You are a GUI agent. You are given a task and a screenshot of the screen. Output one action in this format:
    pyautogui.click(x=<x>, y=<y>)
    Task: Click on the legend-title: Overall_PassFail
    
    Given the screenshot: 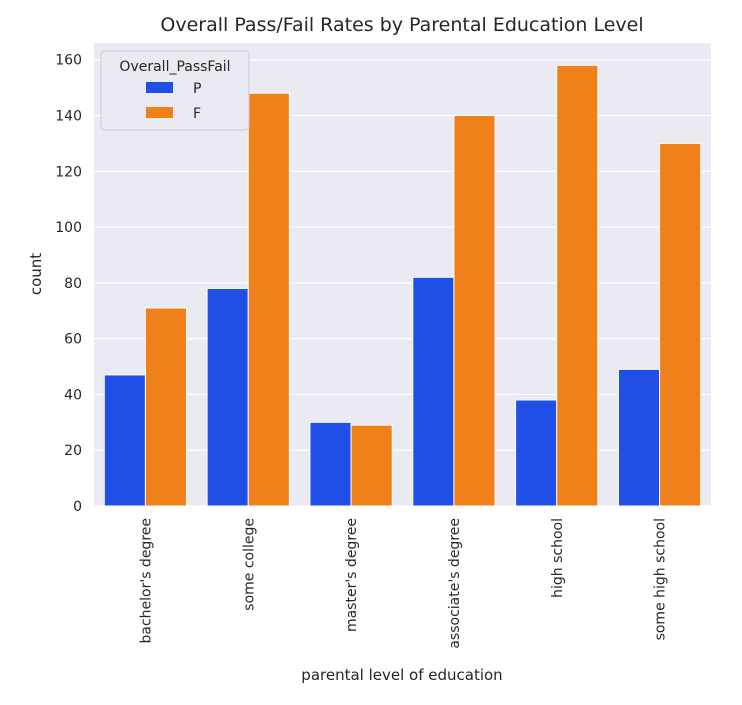 What is the action you would take?
    pyautogui.click(x=174, y=67)
    